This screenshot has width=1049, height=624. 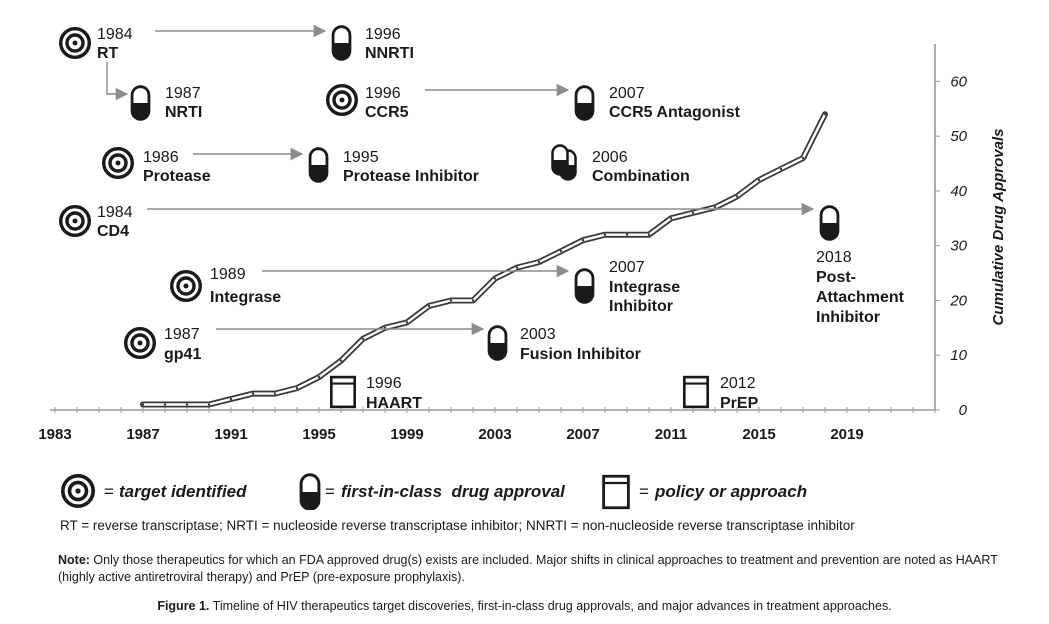 I want to click on event-ccr5-antagonist: 2007 CCR5 Antagonist, so click(x=657, y=103).